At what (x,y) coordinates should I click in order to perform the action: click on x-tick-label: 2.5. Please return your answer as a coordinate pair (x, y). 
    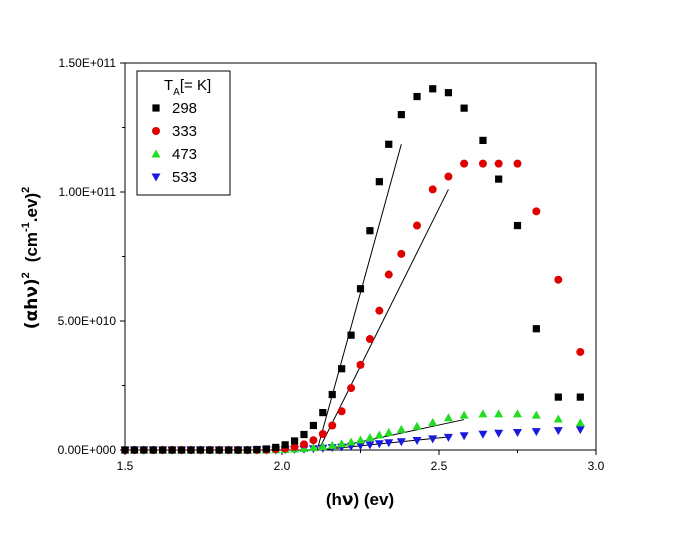
    Looking at the image, I should click on (439, 466).